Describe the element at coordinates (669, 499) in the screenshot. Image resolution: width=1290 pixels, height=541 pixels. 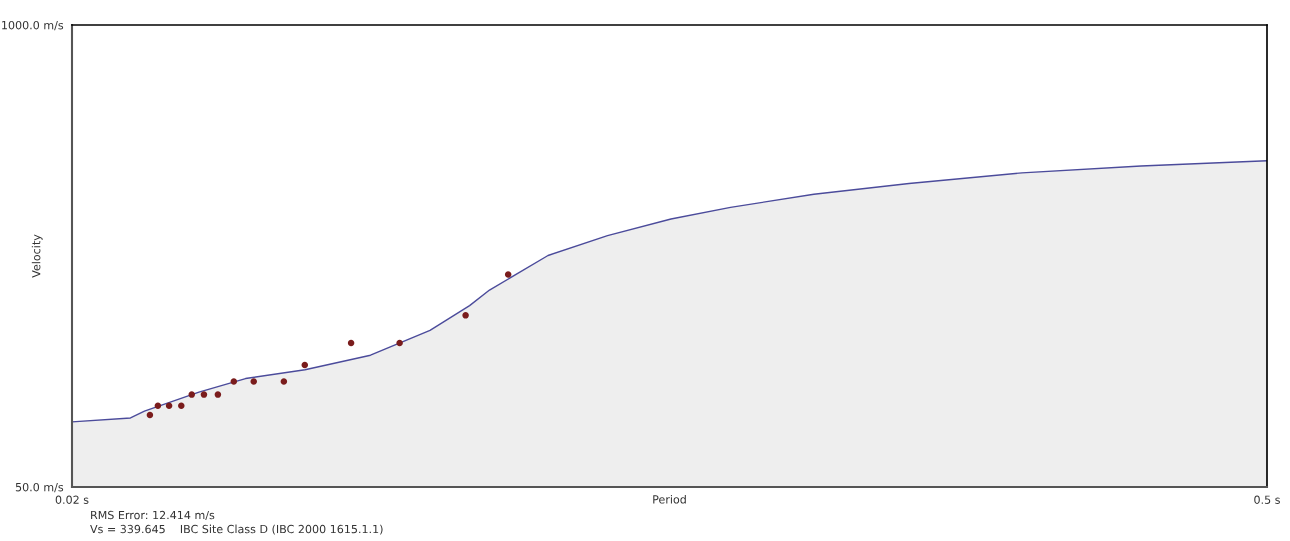
I see `x-axis-title: Period` at that location.